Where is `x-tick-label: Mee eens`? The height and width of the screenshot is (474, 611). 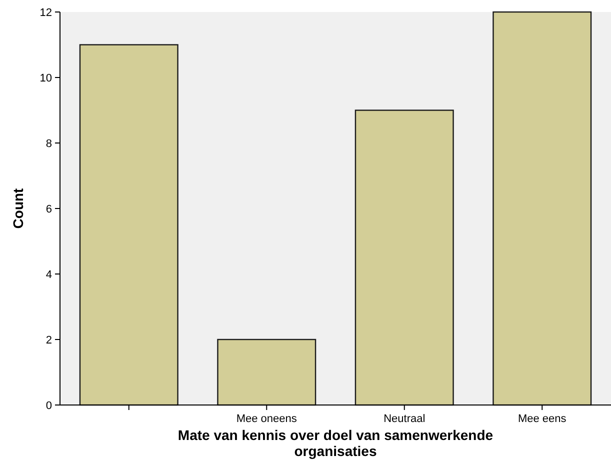
x-tick-label: Mee eens is located at coordinates (542, 419).